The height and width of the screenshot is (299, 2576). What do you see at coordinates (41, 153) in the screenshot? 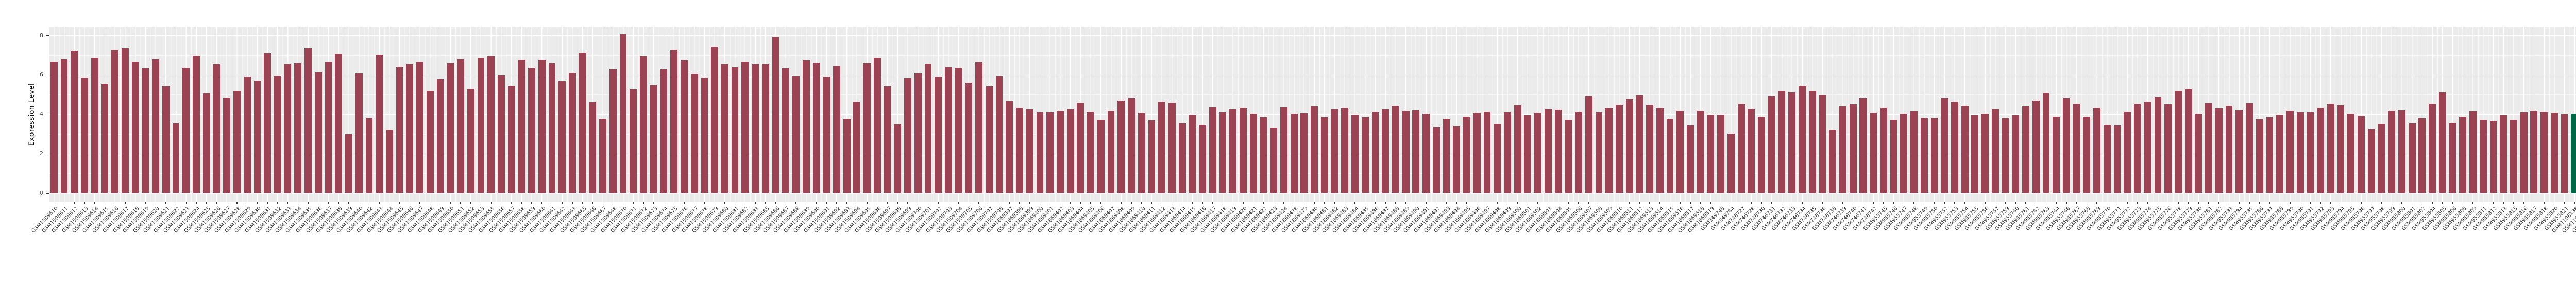
I see `y-tick-label: 2` at bounding box center [41, 153].